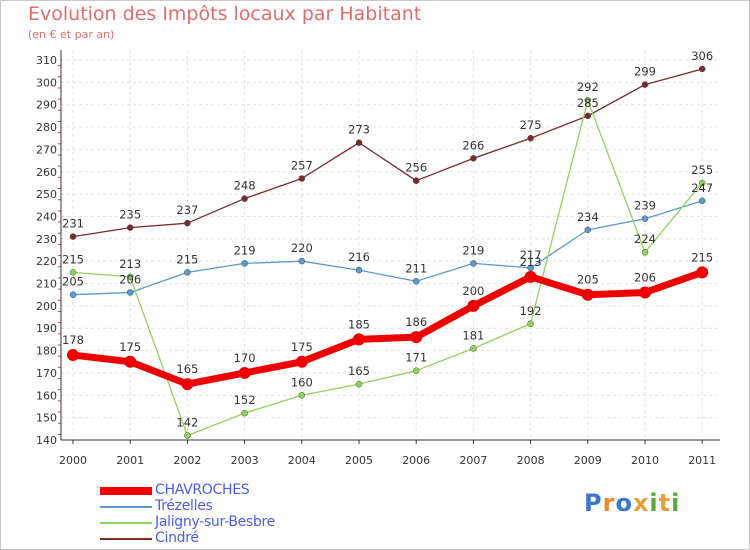  What do you see at coordinates (46, 373) in the screenshot?
I see `y-tick-label: 170` at bounding box center [46, 373].